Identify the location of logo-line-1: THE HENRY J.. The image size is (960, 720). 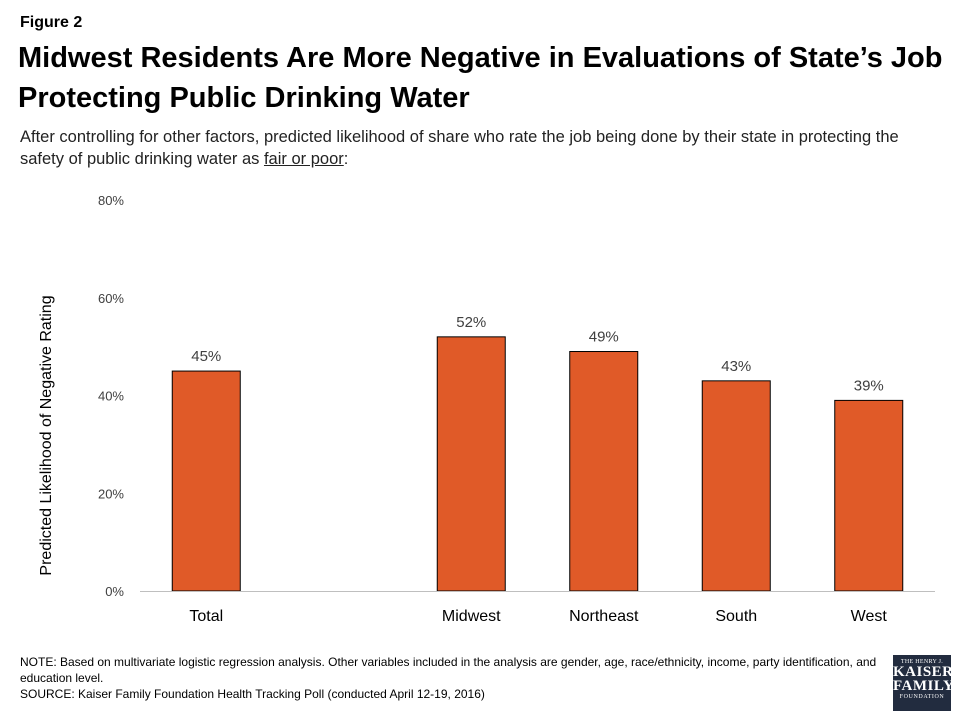
(922, 662).